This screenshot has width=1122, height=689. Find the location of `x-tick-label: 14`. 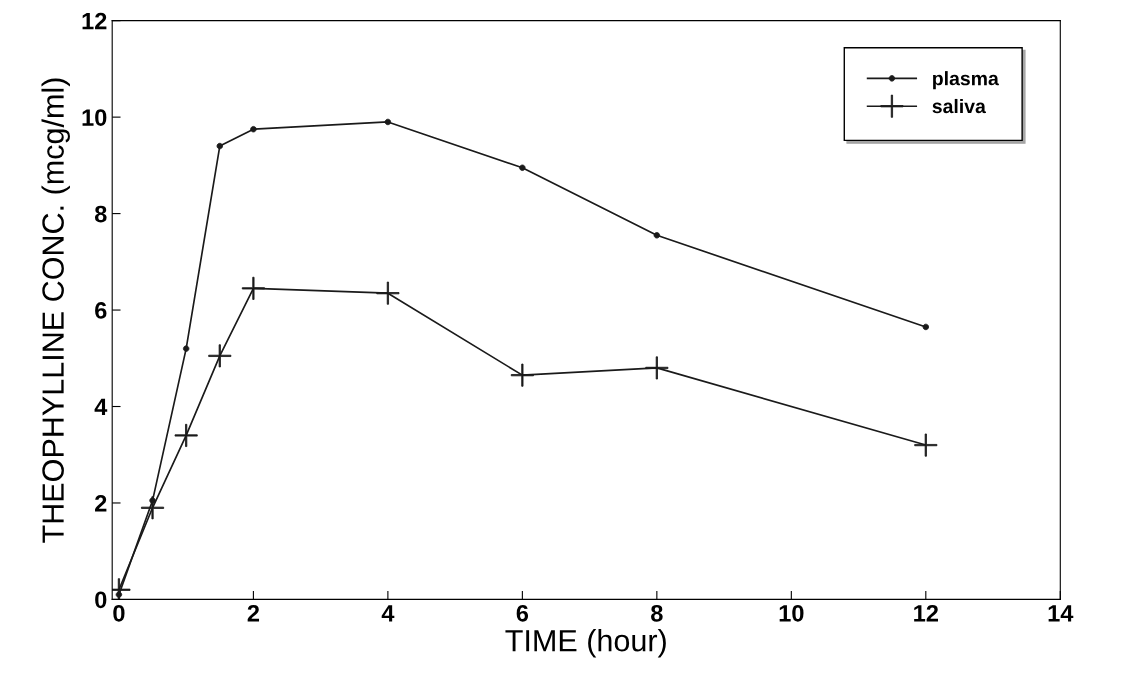

x-tick-label: 14 is located at coordinates (1061, 613).